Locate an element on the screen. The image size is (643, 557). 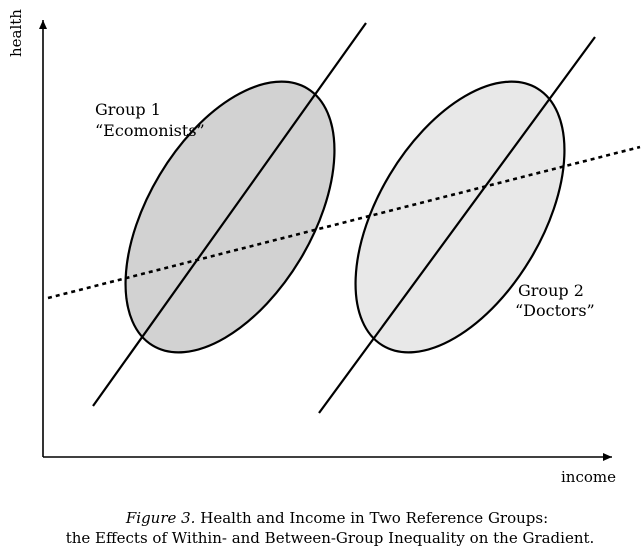
x-axis-label: income is located at coordinates (588, 477).